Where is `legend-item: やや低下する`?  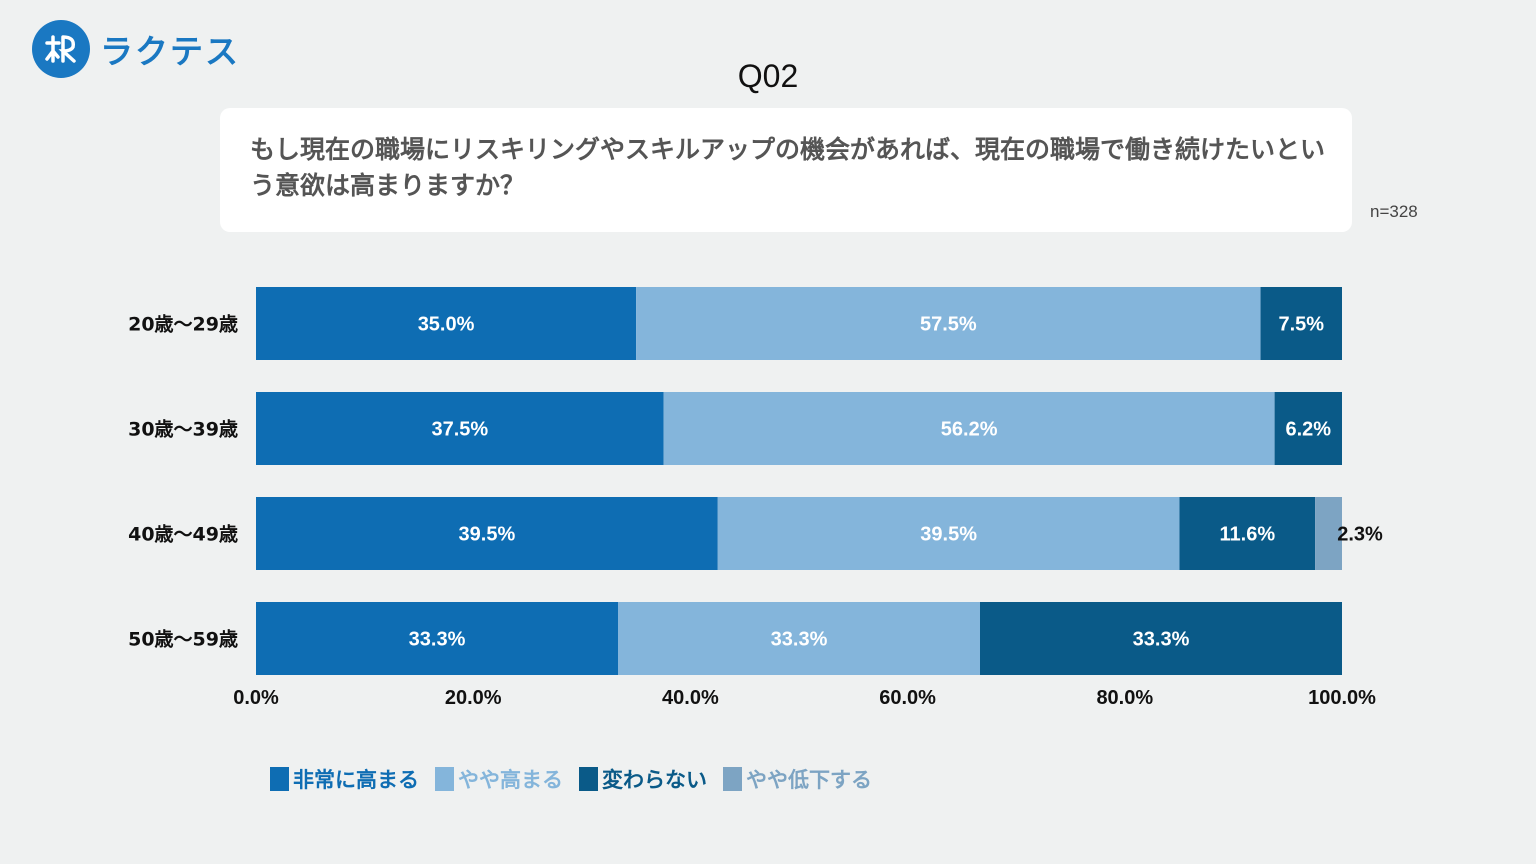 legend-item: やや低下する is located at coordinates (797, 779).